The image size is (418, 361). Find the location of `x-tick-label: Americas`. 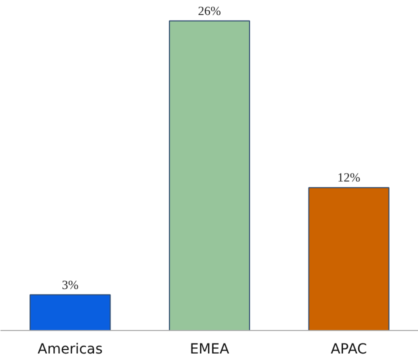

x-tick-label: Americas is located at coordinates (70, 350).